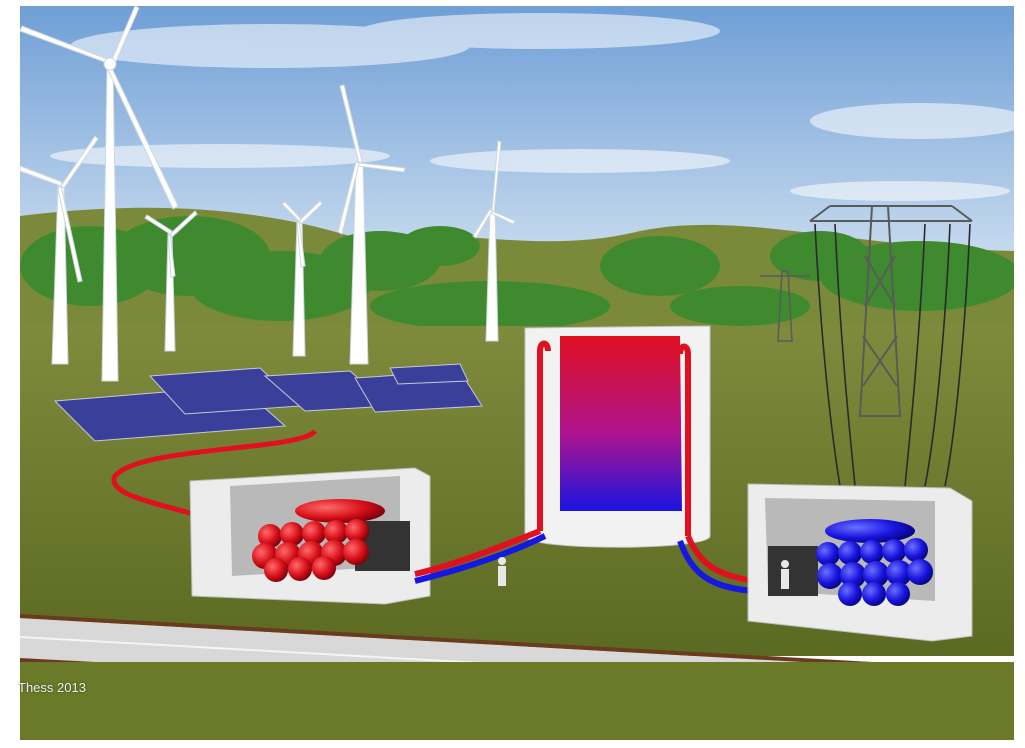  What do you see at coordinates (617, 436) in the screenshot?
I see `thermal-tank` at bounding box center [617, 436].